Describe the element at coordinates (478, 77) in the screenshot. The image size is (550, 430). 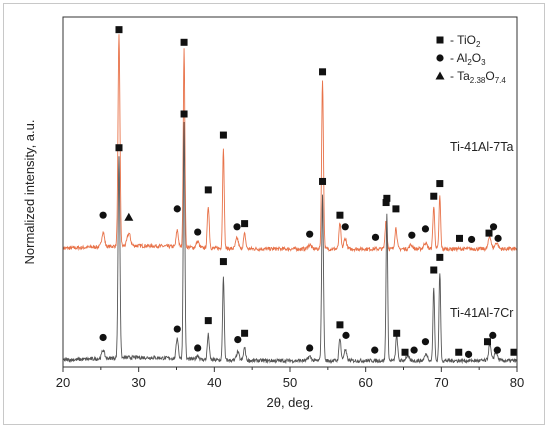
I see `legend-label: - Ta2.38O7.4` at that location.